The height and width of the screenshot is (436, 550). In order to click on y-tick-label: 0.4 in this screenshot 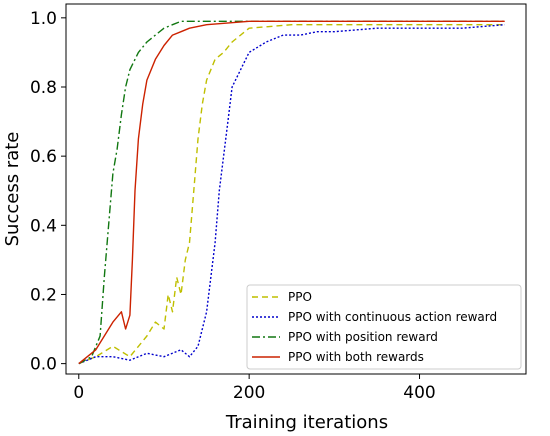, I will do `click(43, 226)`.